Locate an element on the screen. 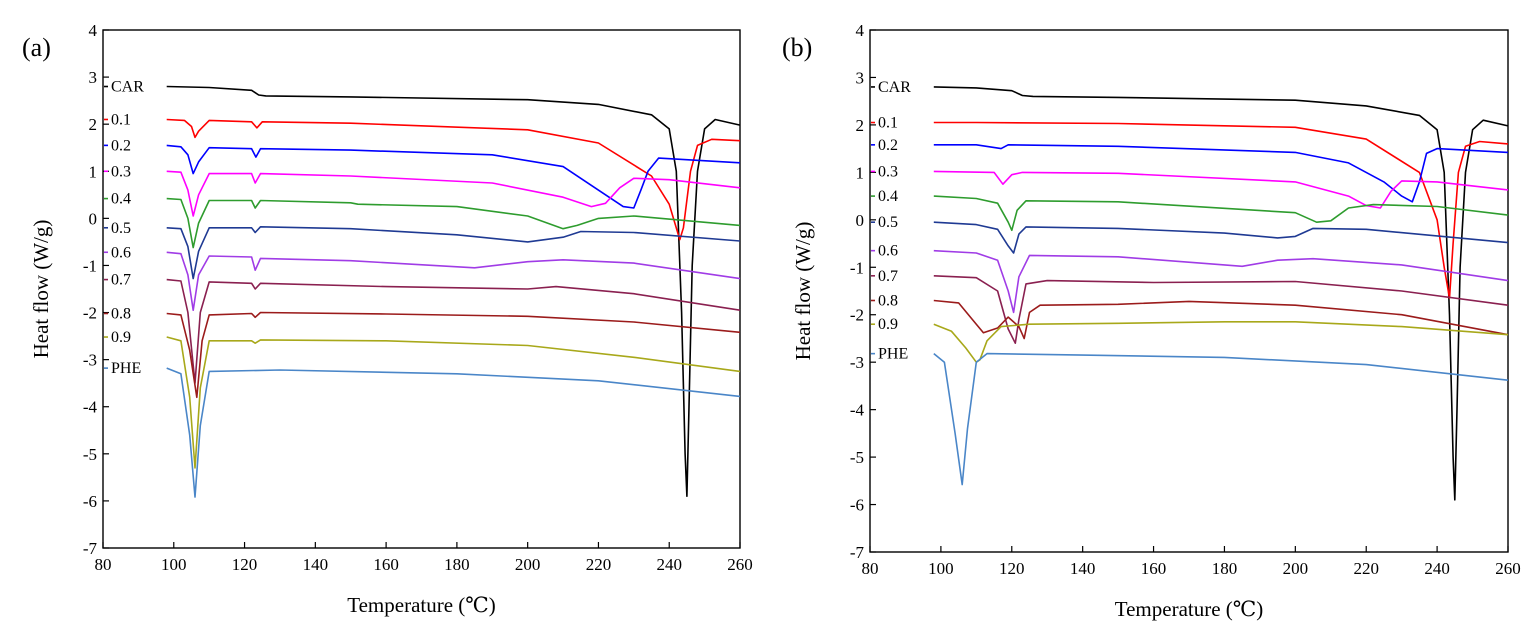 The width and height of the screenshot is (1531, 629). panel-label: (b) is located at coordinates (797, 47).